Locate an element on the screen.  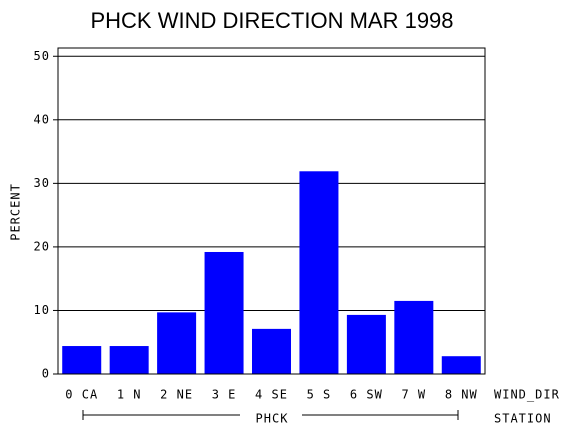
x-tick-label: 6 SW is located at coordinates (366, 395).